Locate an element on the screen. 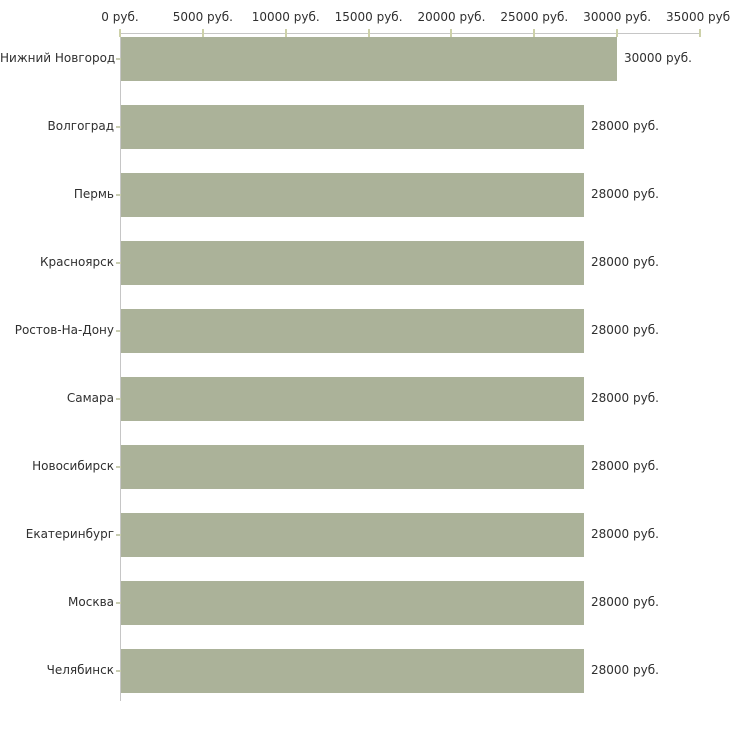 The height and width of the screenshot is (730, 730). x-tick-label: 15000 руб. is located at coordinates (368, 17).